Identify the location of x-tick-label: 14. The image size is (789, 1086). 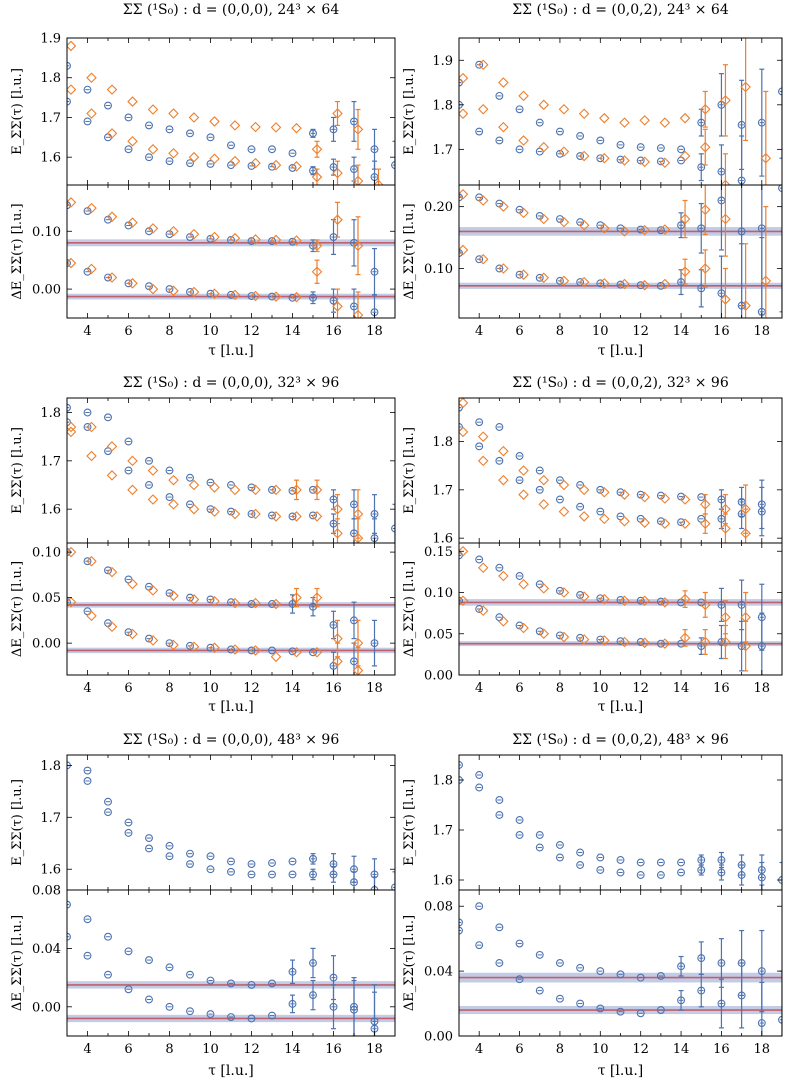
(292, 688).